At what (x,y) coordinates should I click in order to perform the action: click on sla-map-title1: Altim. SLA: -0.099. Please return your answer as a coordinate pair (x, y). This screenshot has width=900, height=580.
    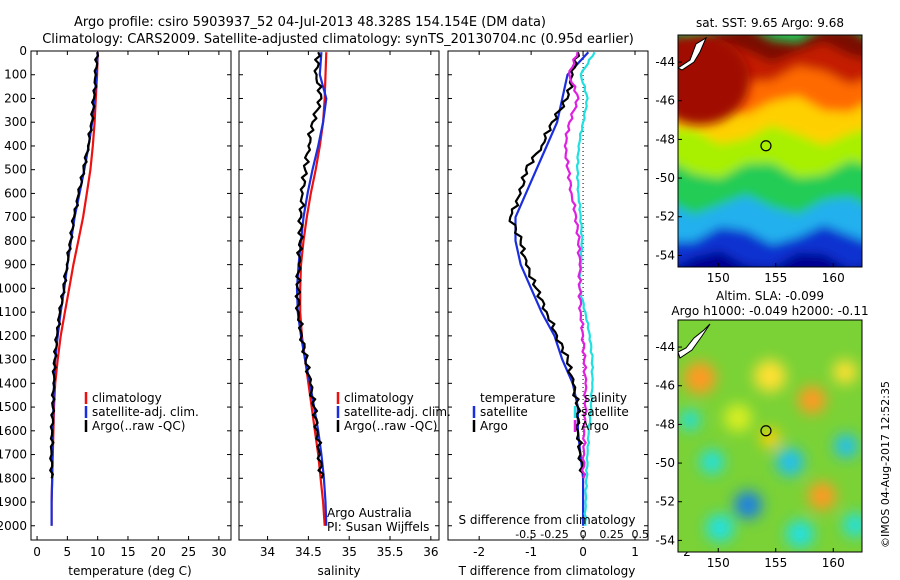
    Looking at the image, I should click on (770, 296).